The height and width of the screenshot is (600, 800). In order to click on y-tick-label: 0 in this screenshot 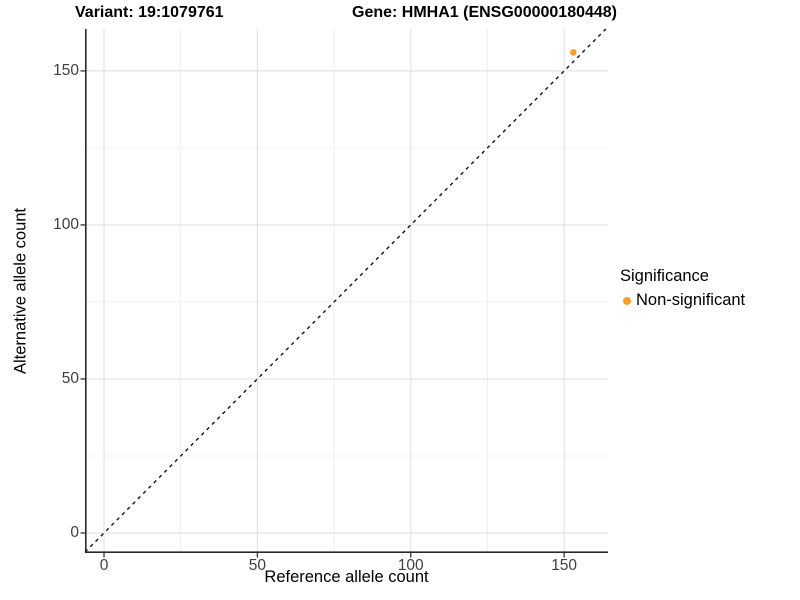, I will do `click(74, 532)`.